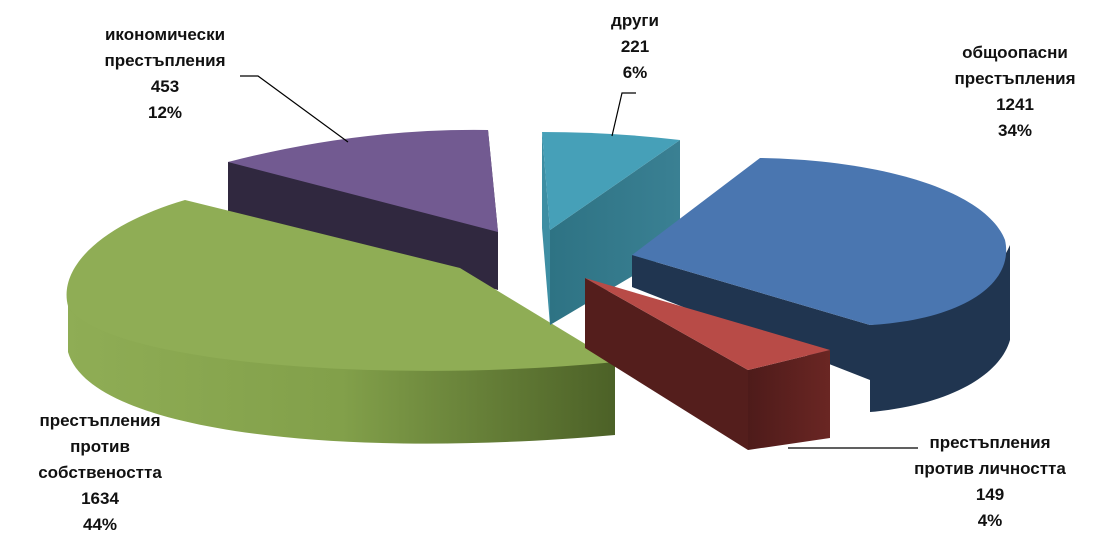 The width and height of the screenshot is (1105, 550). I want to click on slice-economic-top, so click(363, 180).